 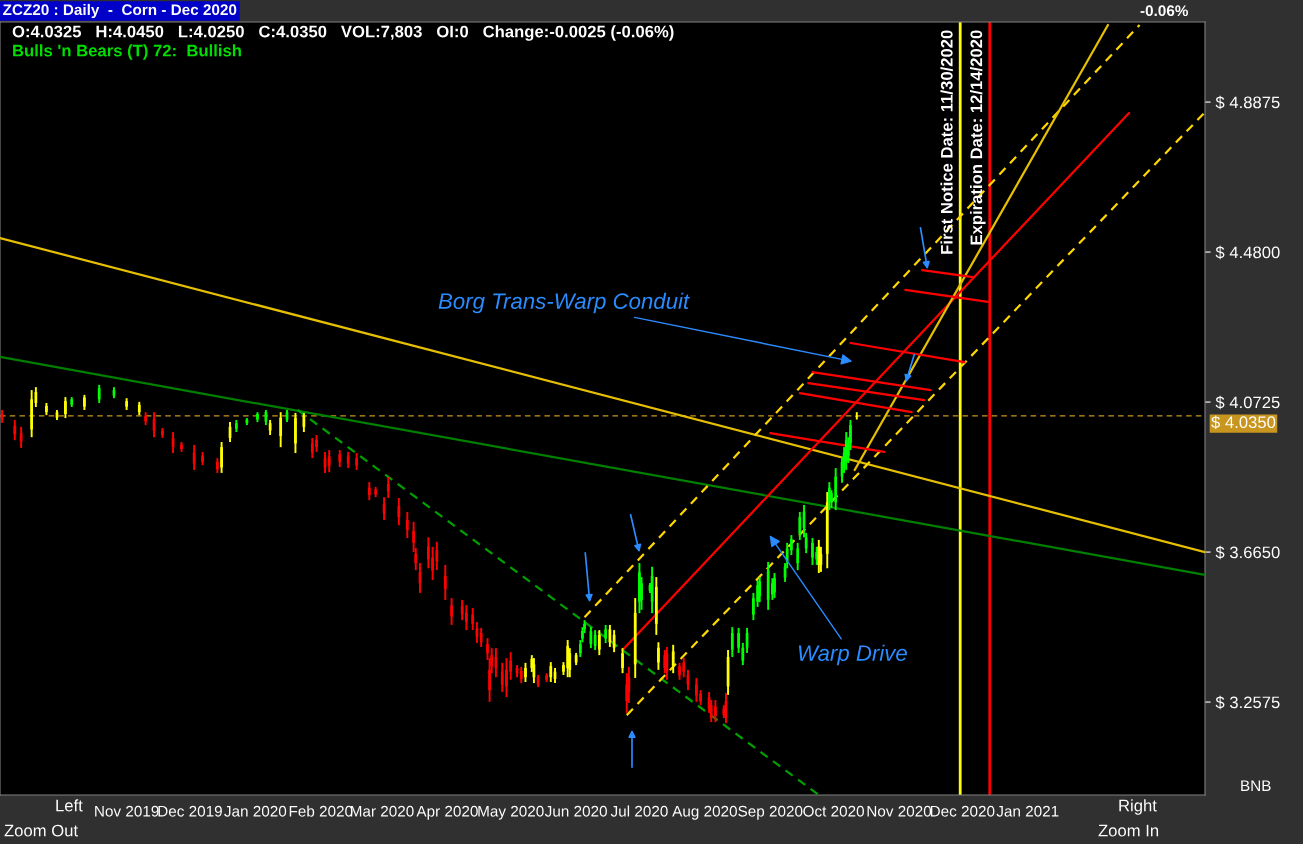 What do you see at coordinates (946, 142) in the screenshot?
I see `ref-line-label: First Notice Date: 11/30/2020` at bounding box center [946, 142].